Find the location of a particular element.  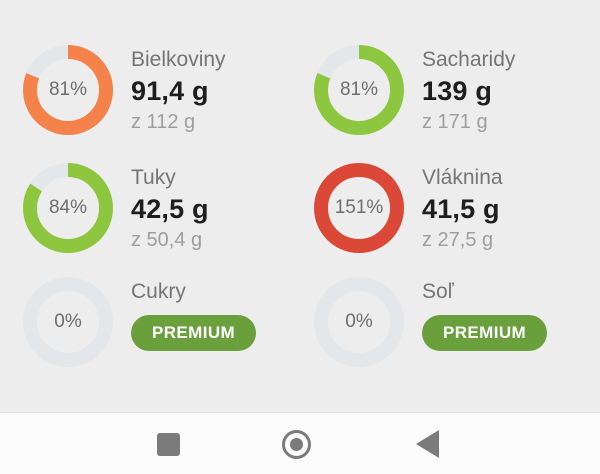

nutrient-target: z 27,5 g is located at coordinates (458, 240).